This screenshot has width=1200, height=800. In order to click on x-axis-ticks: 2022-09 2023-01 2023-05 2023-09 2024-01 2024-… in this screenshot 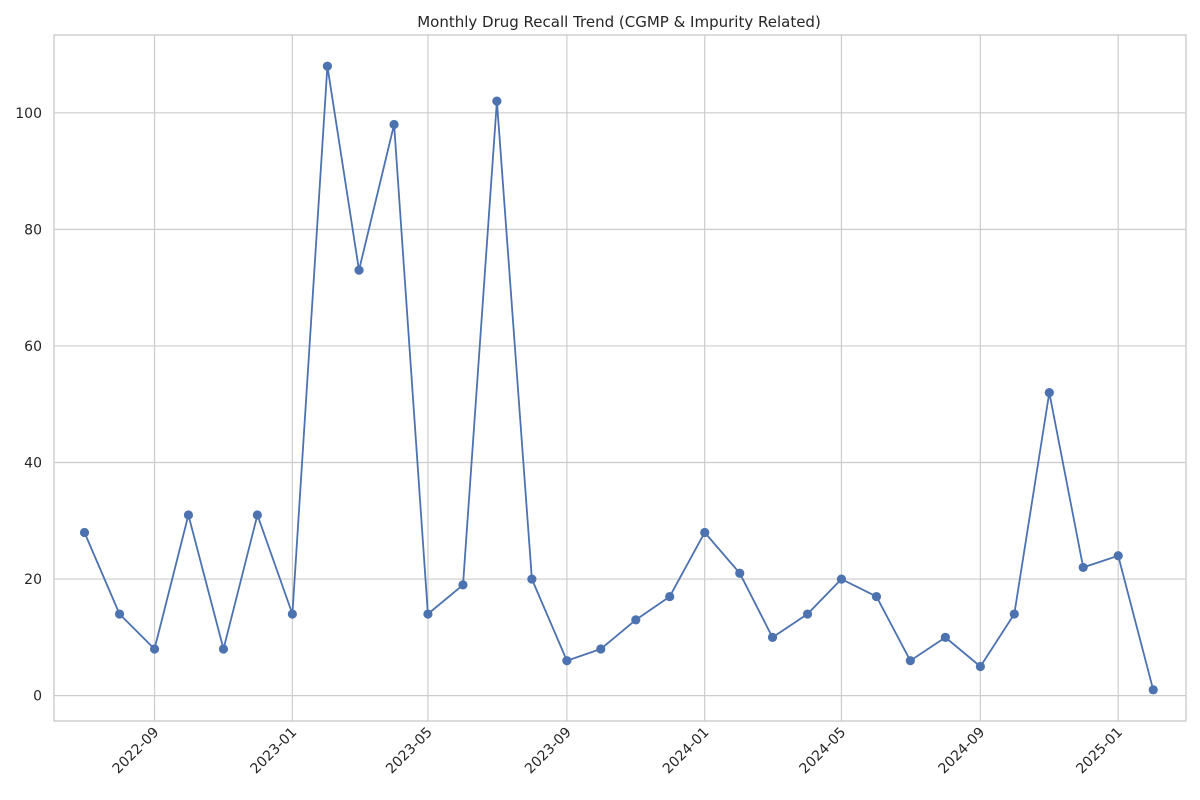, I will do `click(618, 751)`.